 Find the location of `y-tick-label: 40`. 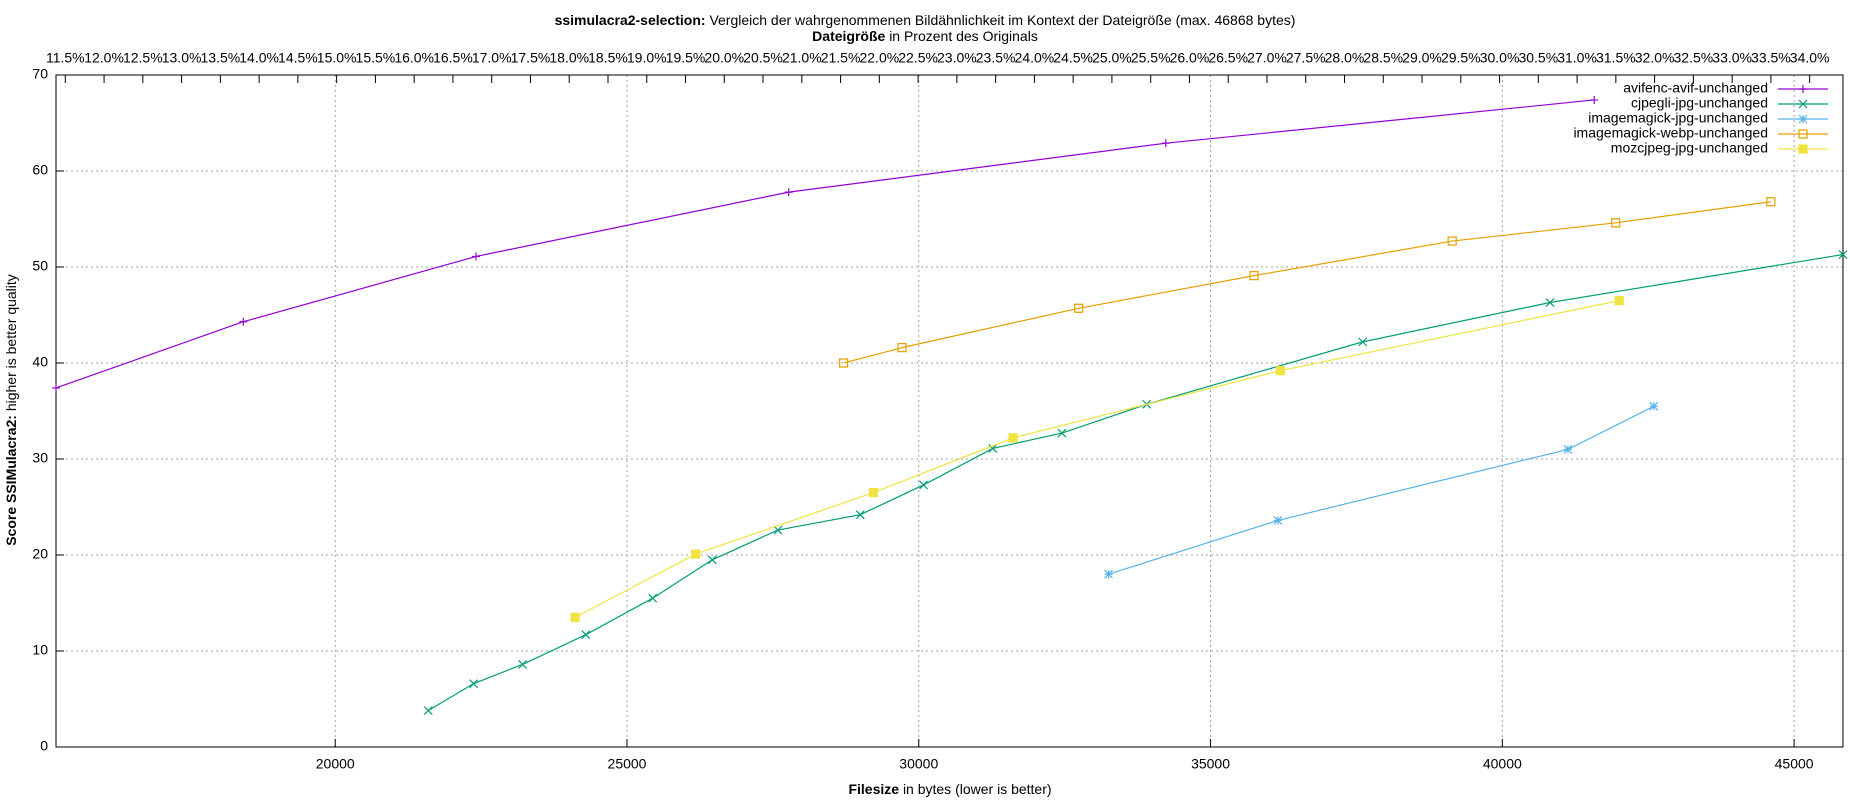

y-tick-label: 40 is located at coordinates (40, 362).